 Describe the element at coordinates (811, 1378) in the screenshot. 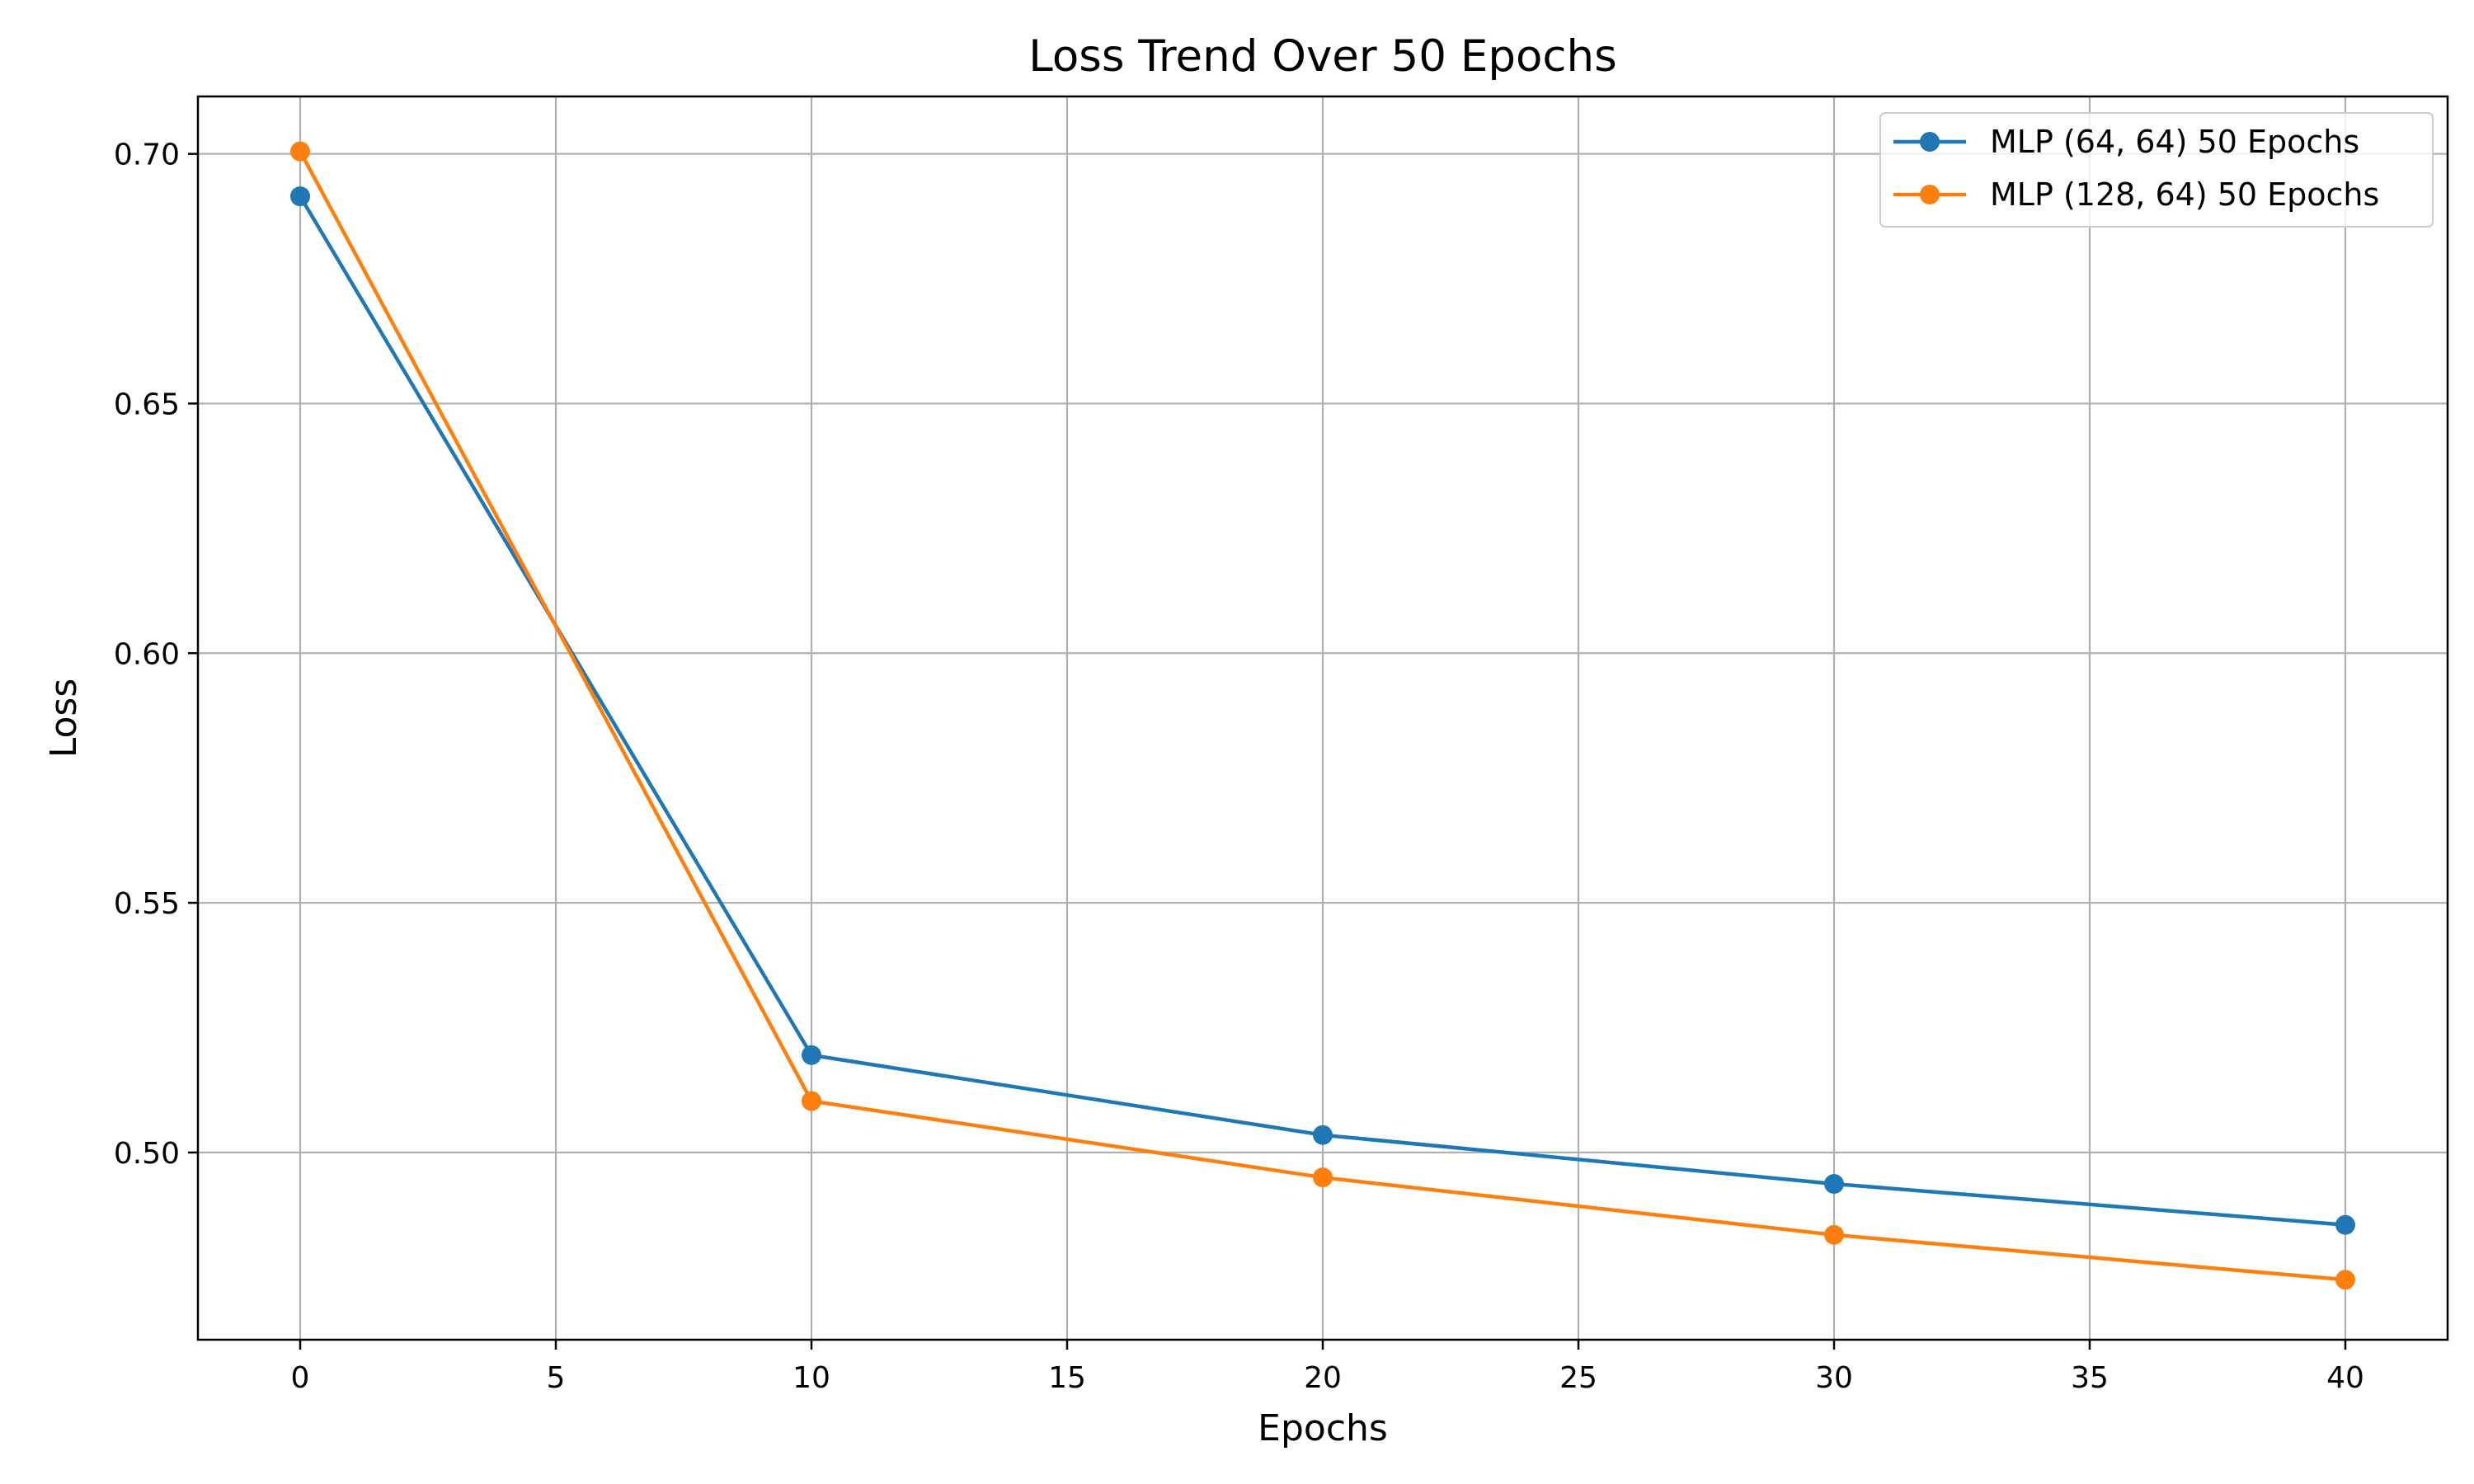

I see `x-tick-label: 10` at that location.